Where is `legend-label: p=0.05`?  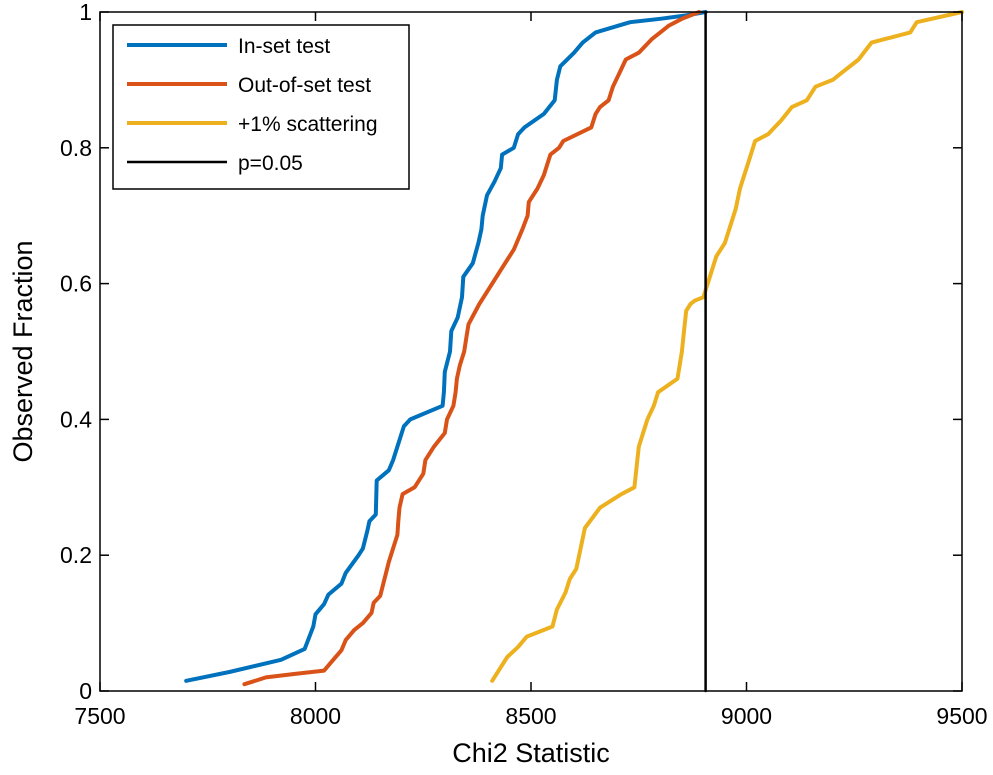 legend-label: p=0.05 is located at coordinates (270, 163).